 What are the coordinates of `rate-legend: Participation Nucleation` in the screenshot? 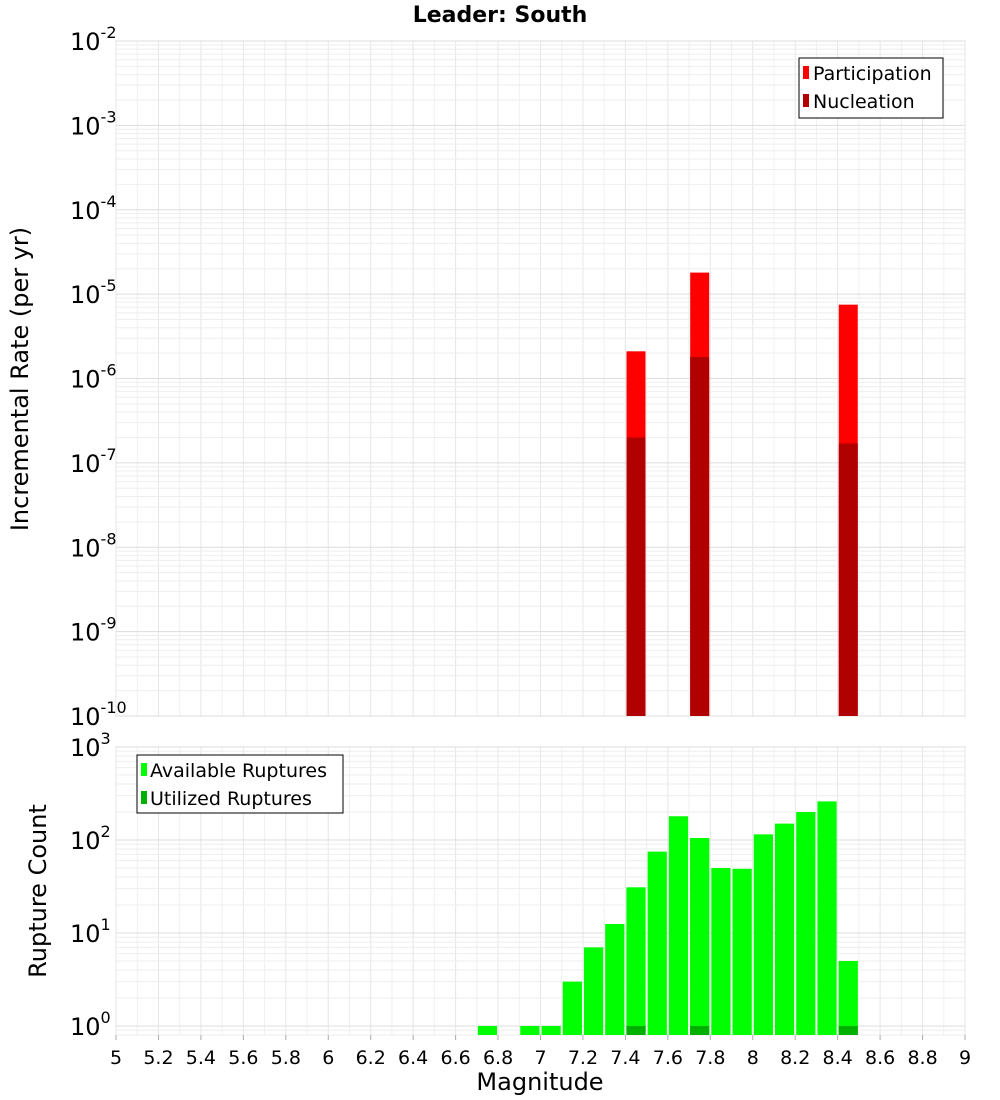 It's located at (871, 88).